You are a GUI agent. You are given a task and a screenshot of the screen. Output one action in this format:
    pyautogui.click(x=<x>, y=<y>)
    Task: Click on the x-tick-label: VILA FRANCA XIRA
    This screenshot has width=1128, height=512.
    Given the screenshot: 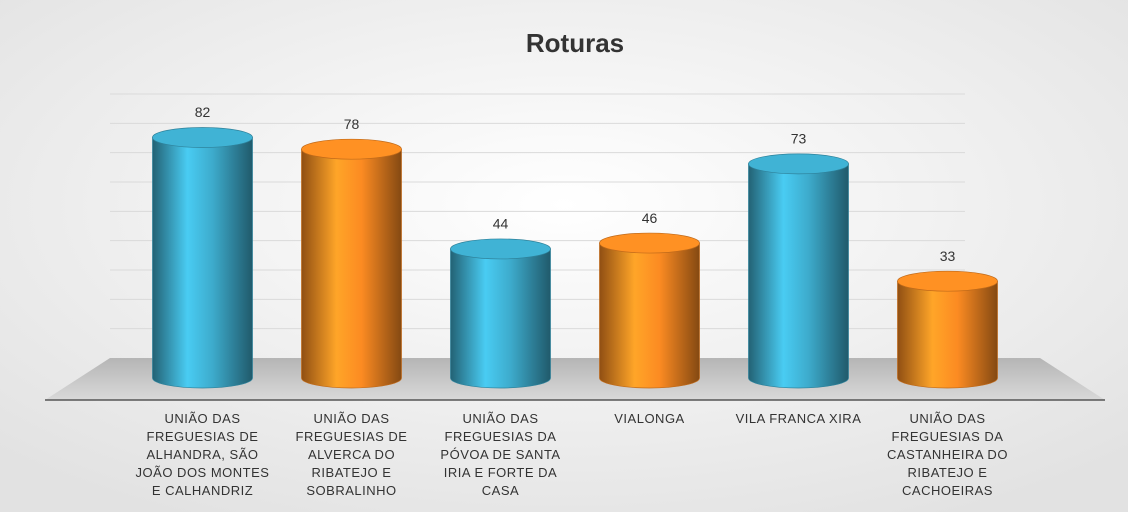 What is the action you would take?
    pyautogui.click(x=798, y=418)
    